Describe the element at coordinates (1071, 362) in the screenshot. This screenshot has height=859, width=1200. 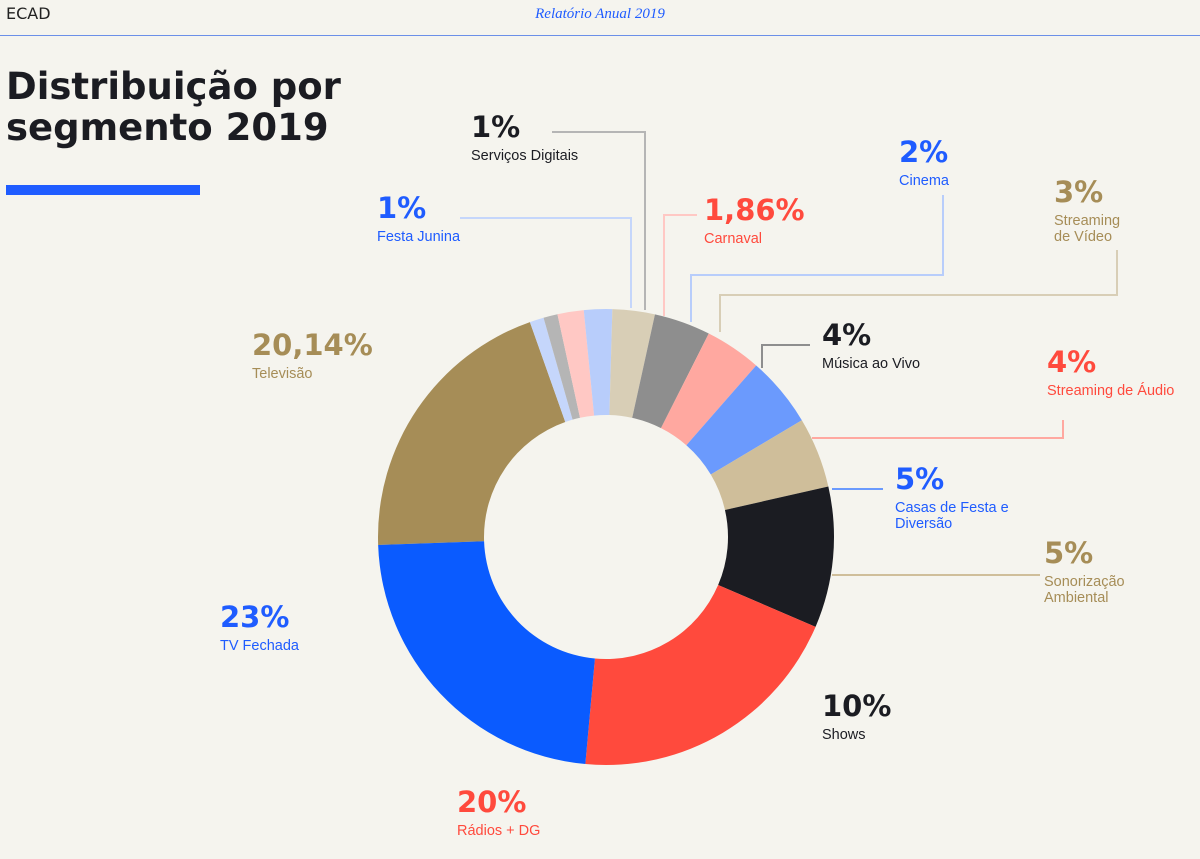
I see `value-label-streaming-de-audio: 4%` at that location.